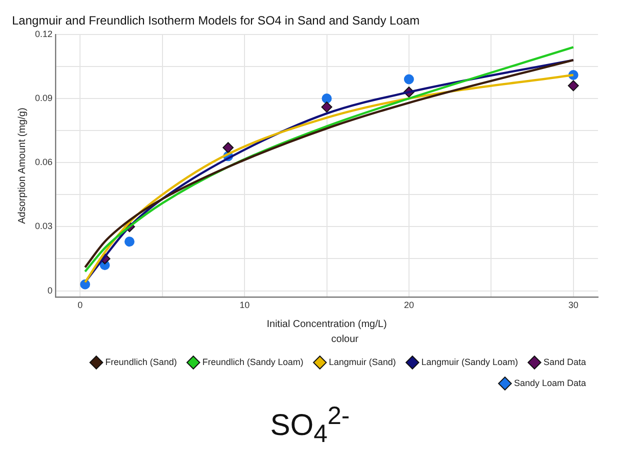 Image resolution: width=620 pixels, height=455 pixels. What do you see at coordinates (573, 305) in the screenshot?
I see `x-tick-label: 30` at bounding box center [573, 305].